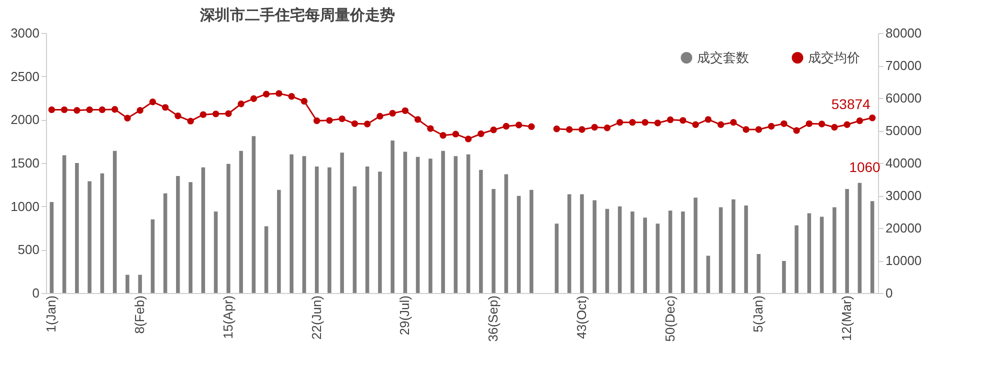  Describe the element at coordinates (851, 104) in the screenshot. I see `data-label: 53874` at that location.